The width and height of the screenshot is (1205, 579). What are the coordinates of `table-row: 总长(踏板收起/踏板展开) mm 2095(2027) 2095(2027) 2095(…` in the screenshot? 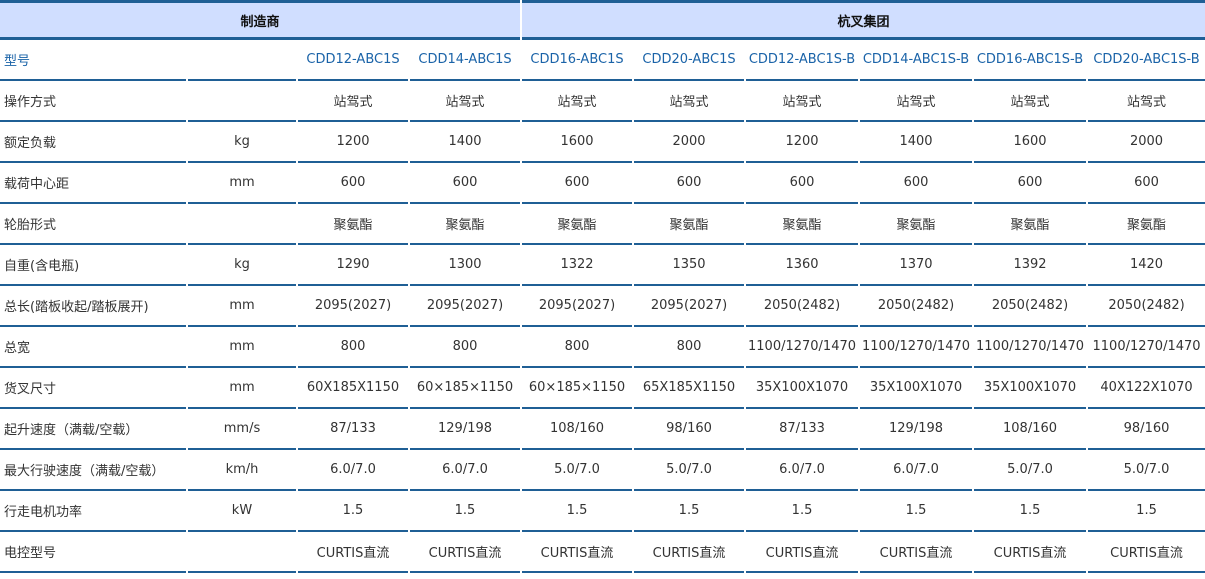 It's located at (602, 306).